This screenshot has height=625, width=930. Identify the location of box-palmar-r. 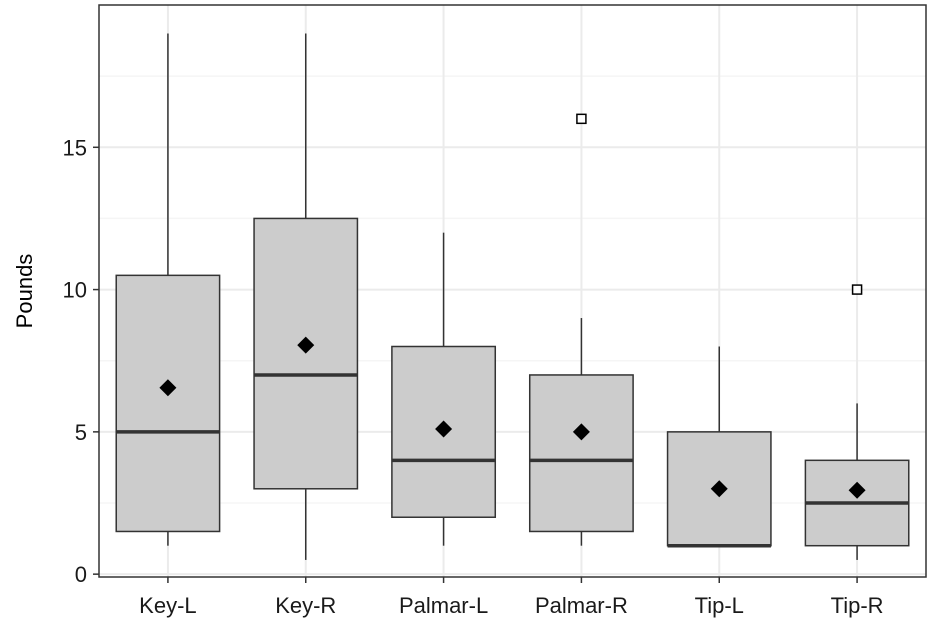
(581, 329).